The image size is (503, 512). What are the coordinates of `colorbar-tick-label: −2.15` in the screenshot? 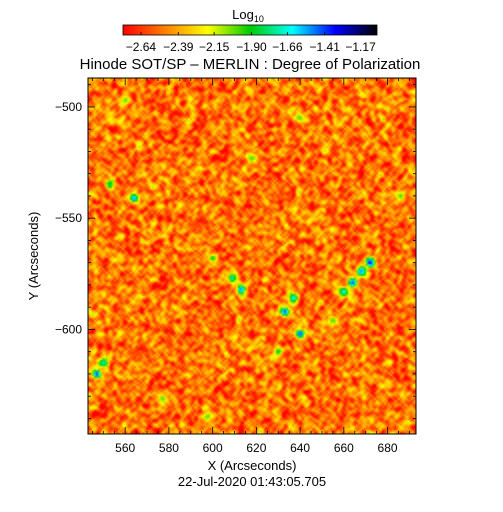 It's located at (214, 47).